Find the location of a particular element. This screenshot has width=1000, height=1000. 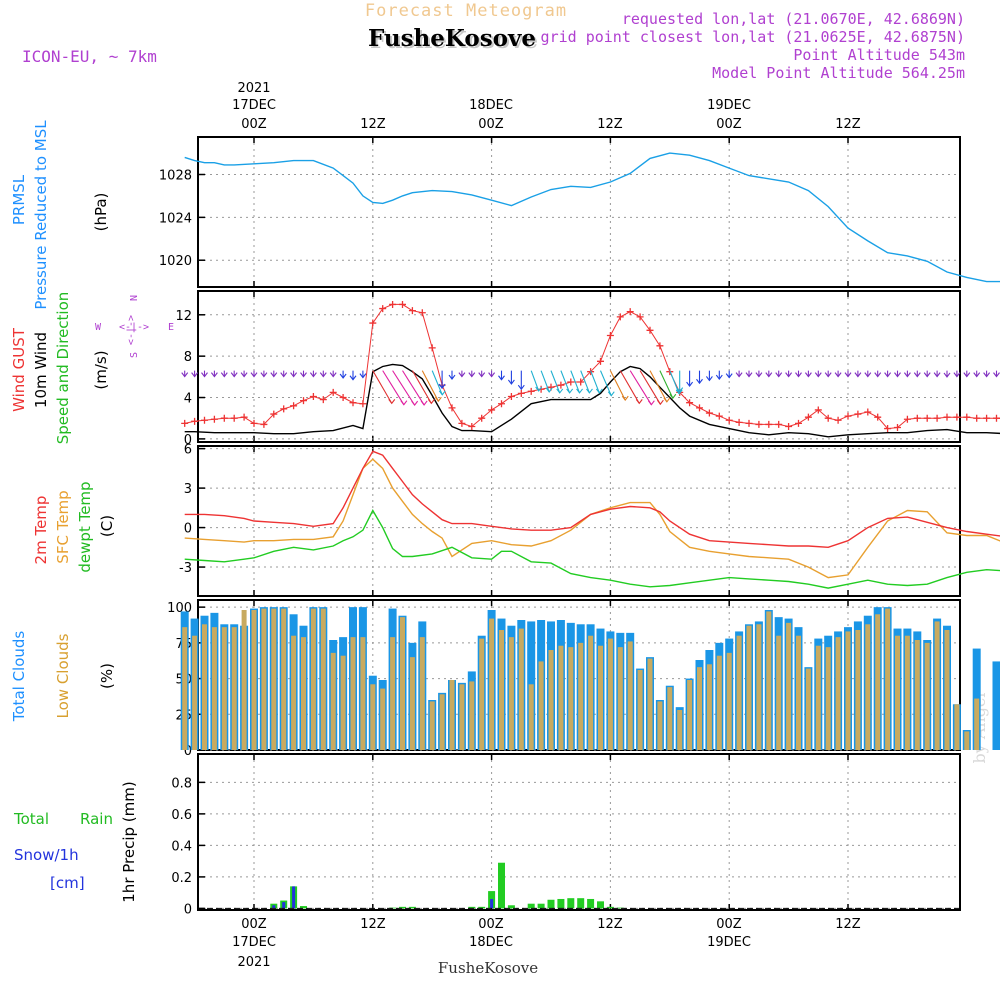

compass-vertical: <-|-> is located at coordinates (131, 330).